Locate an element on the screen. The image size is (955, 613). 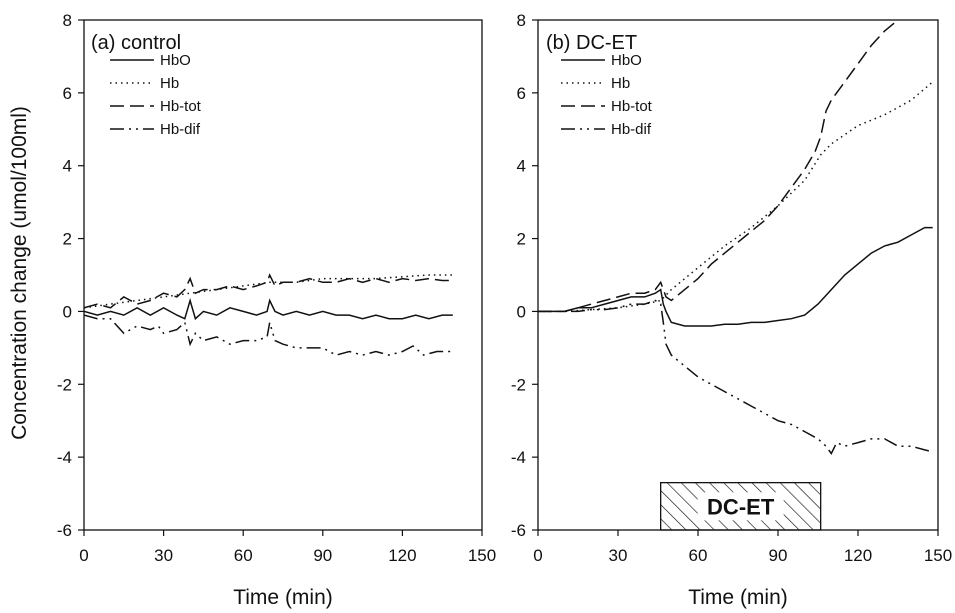
series-line-hb-tot is located at coordinates (268, 291).